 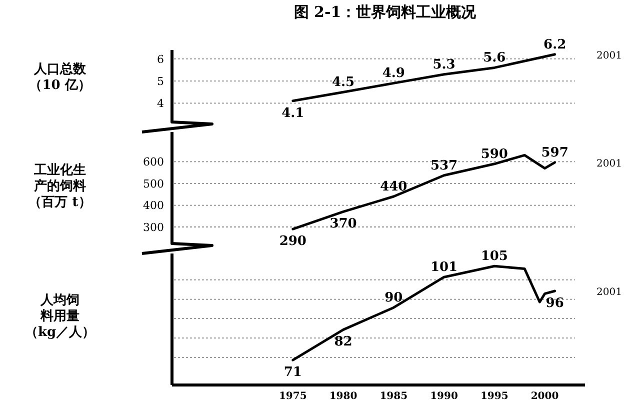 I want to click on data-label: 90, so click(x=393, y=298).